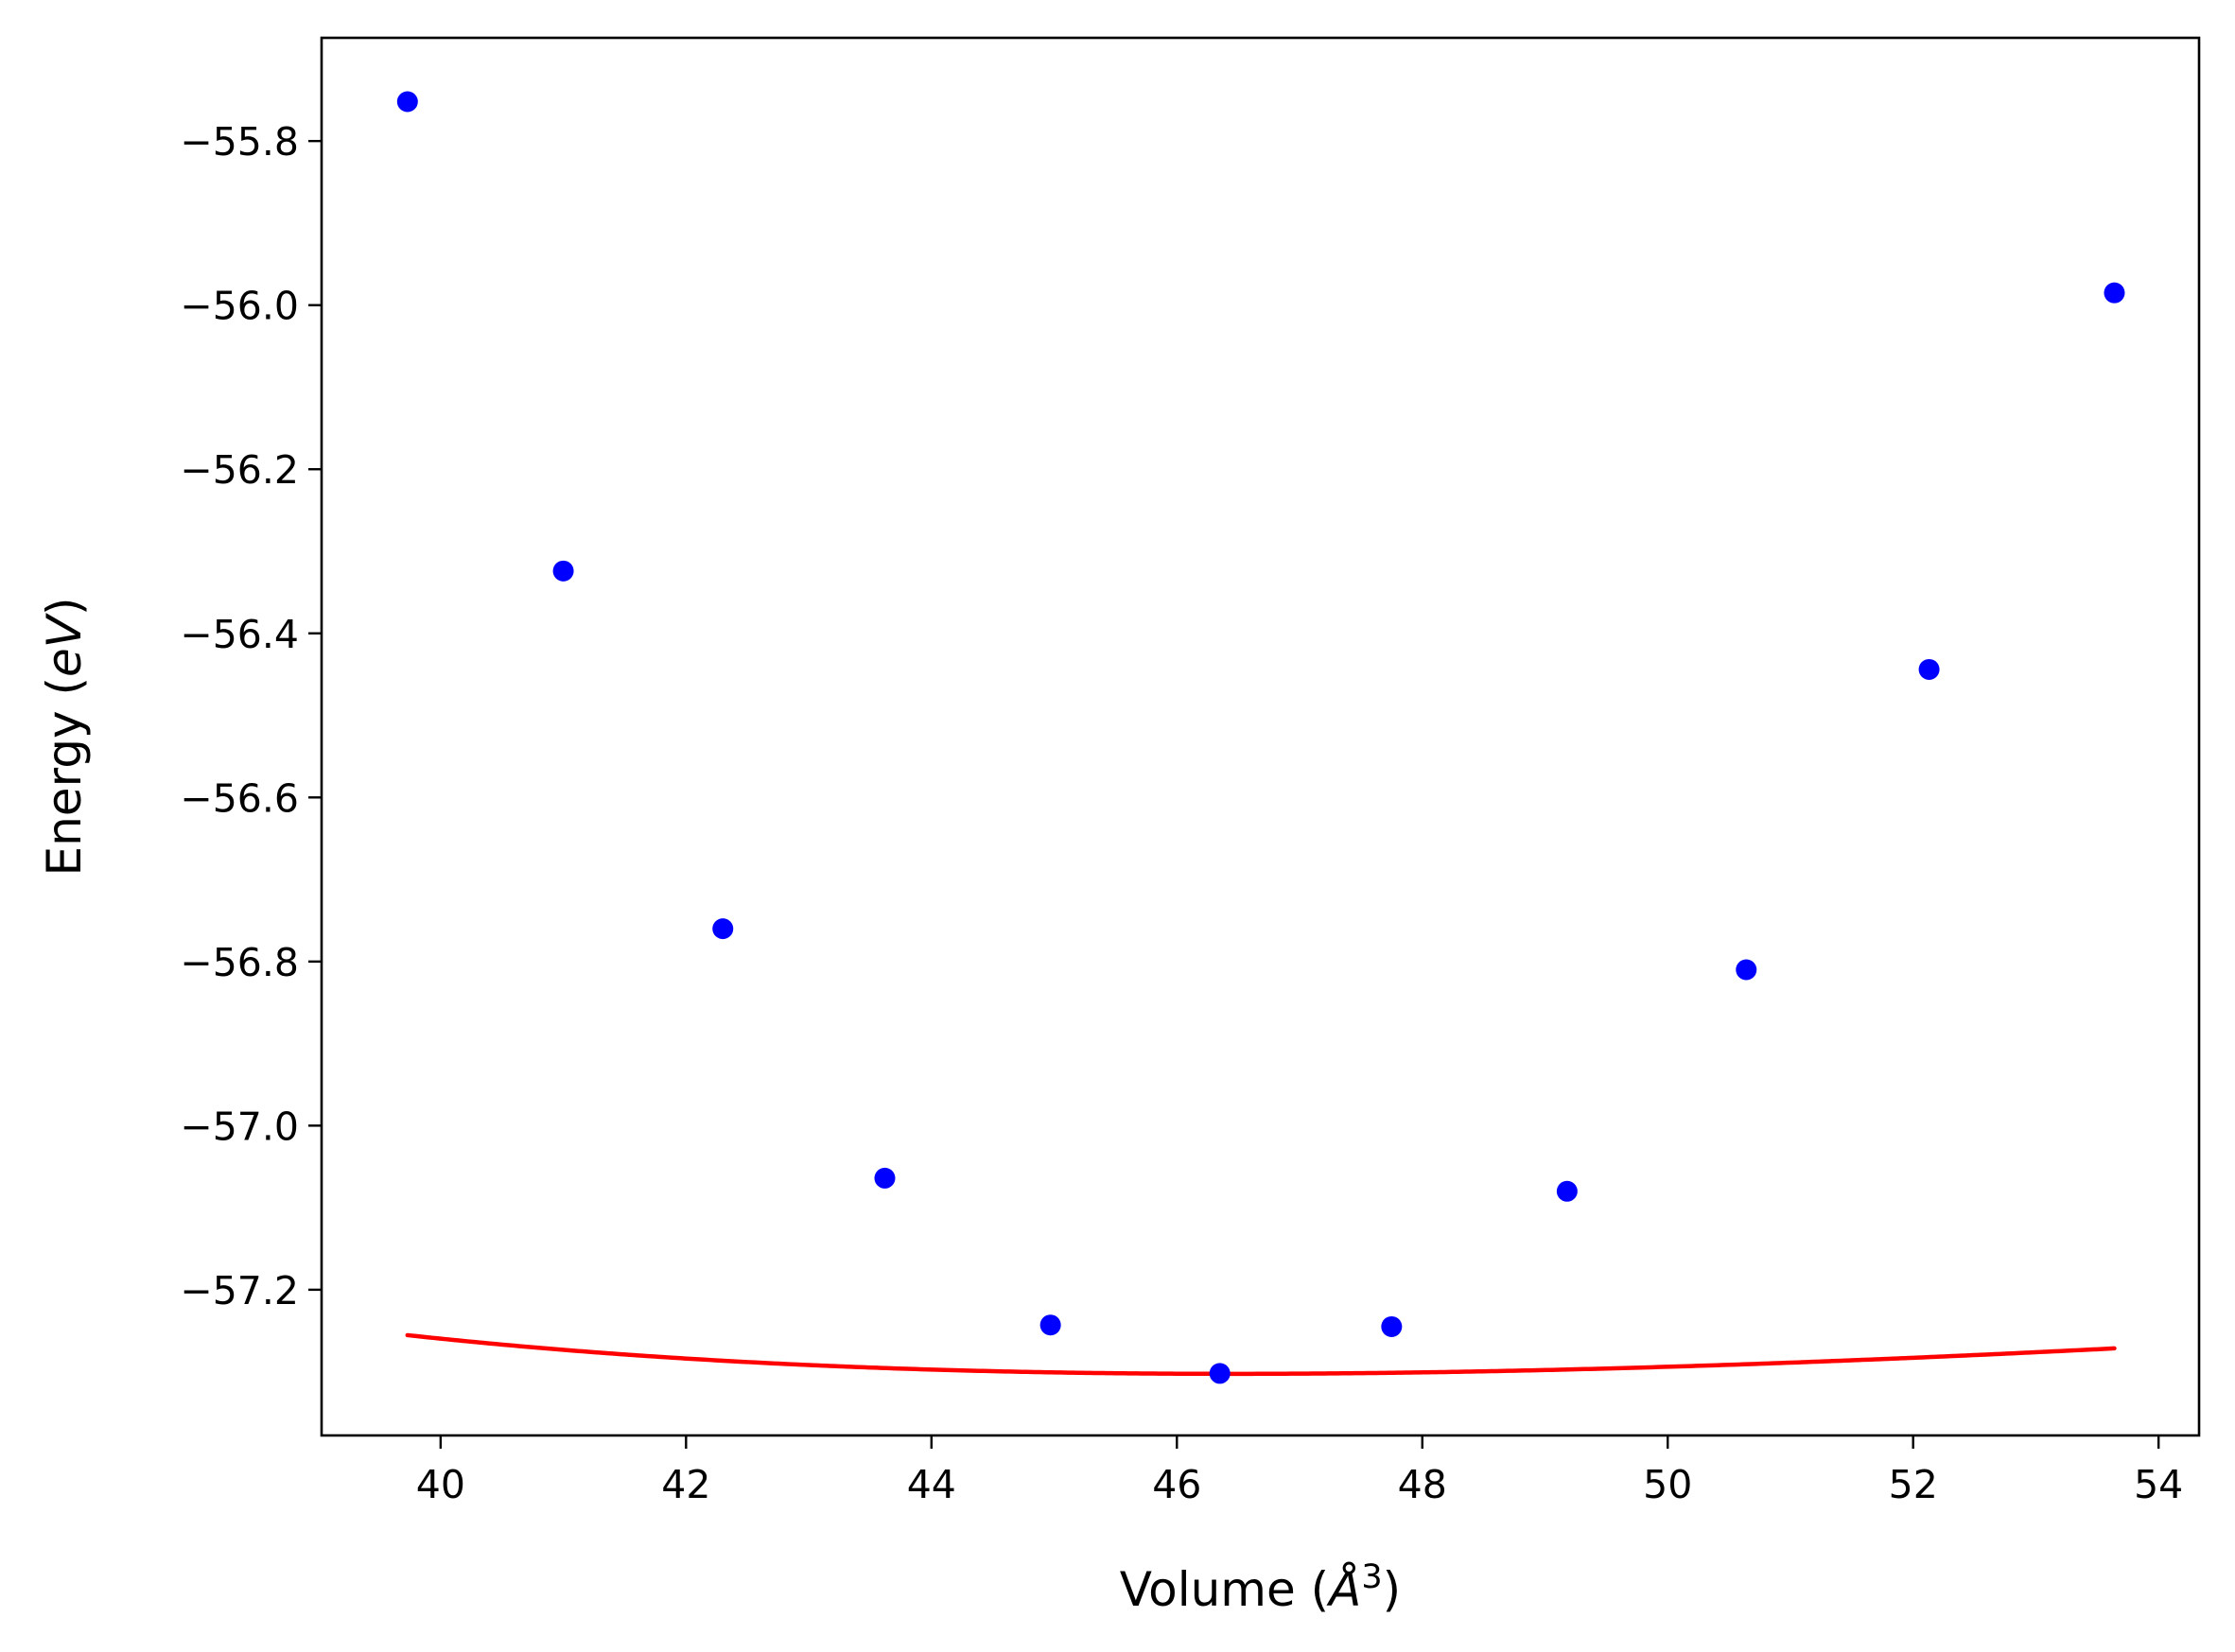 The width and height of the screenshot is (2235, 1652). I want to click on y-axis-label: Energy (eV), so click(64, 738).